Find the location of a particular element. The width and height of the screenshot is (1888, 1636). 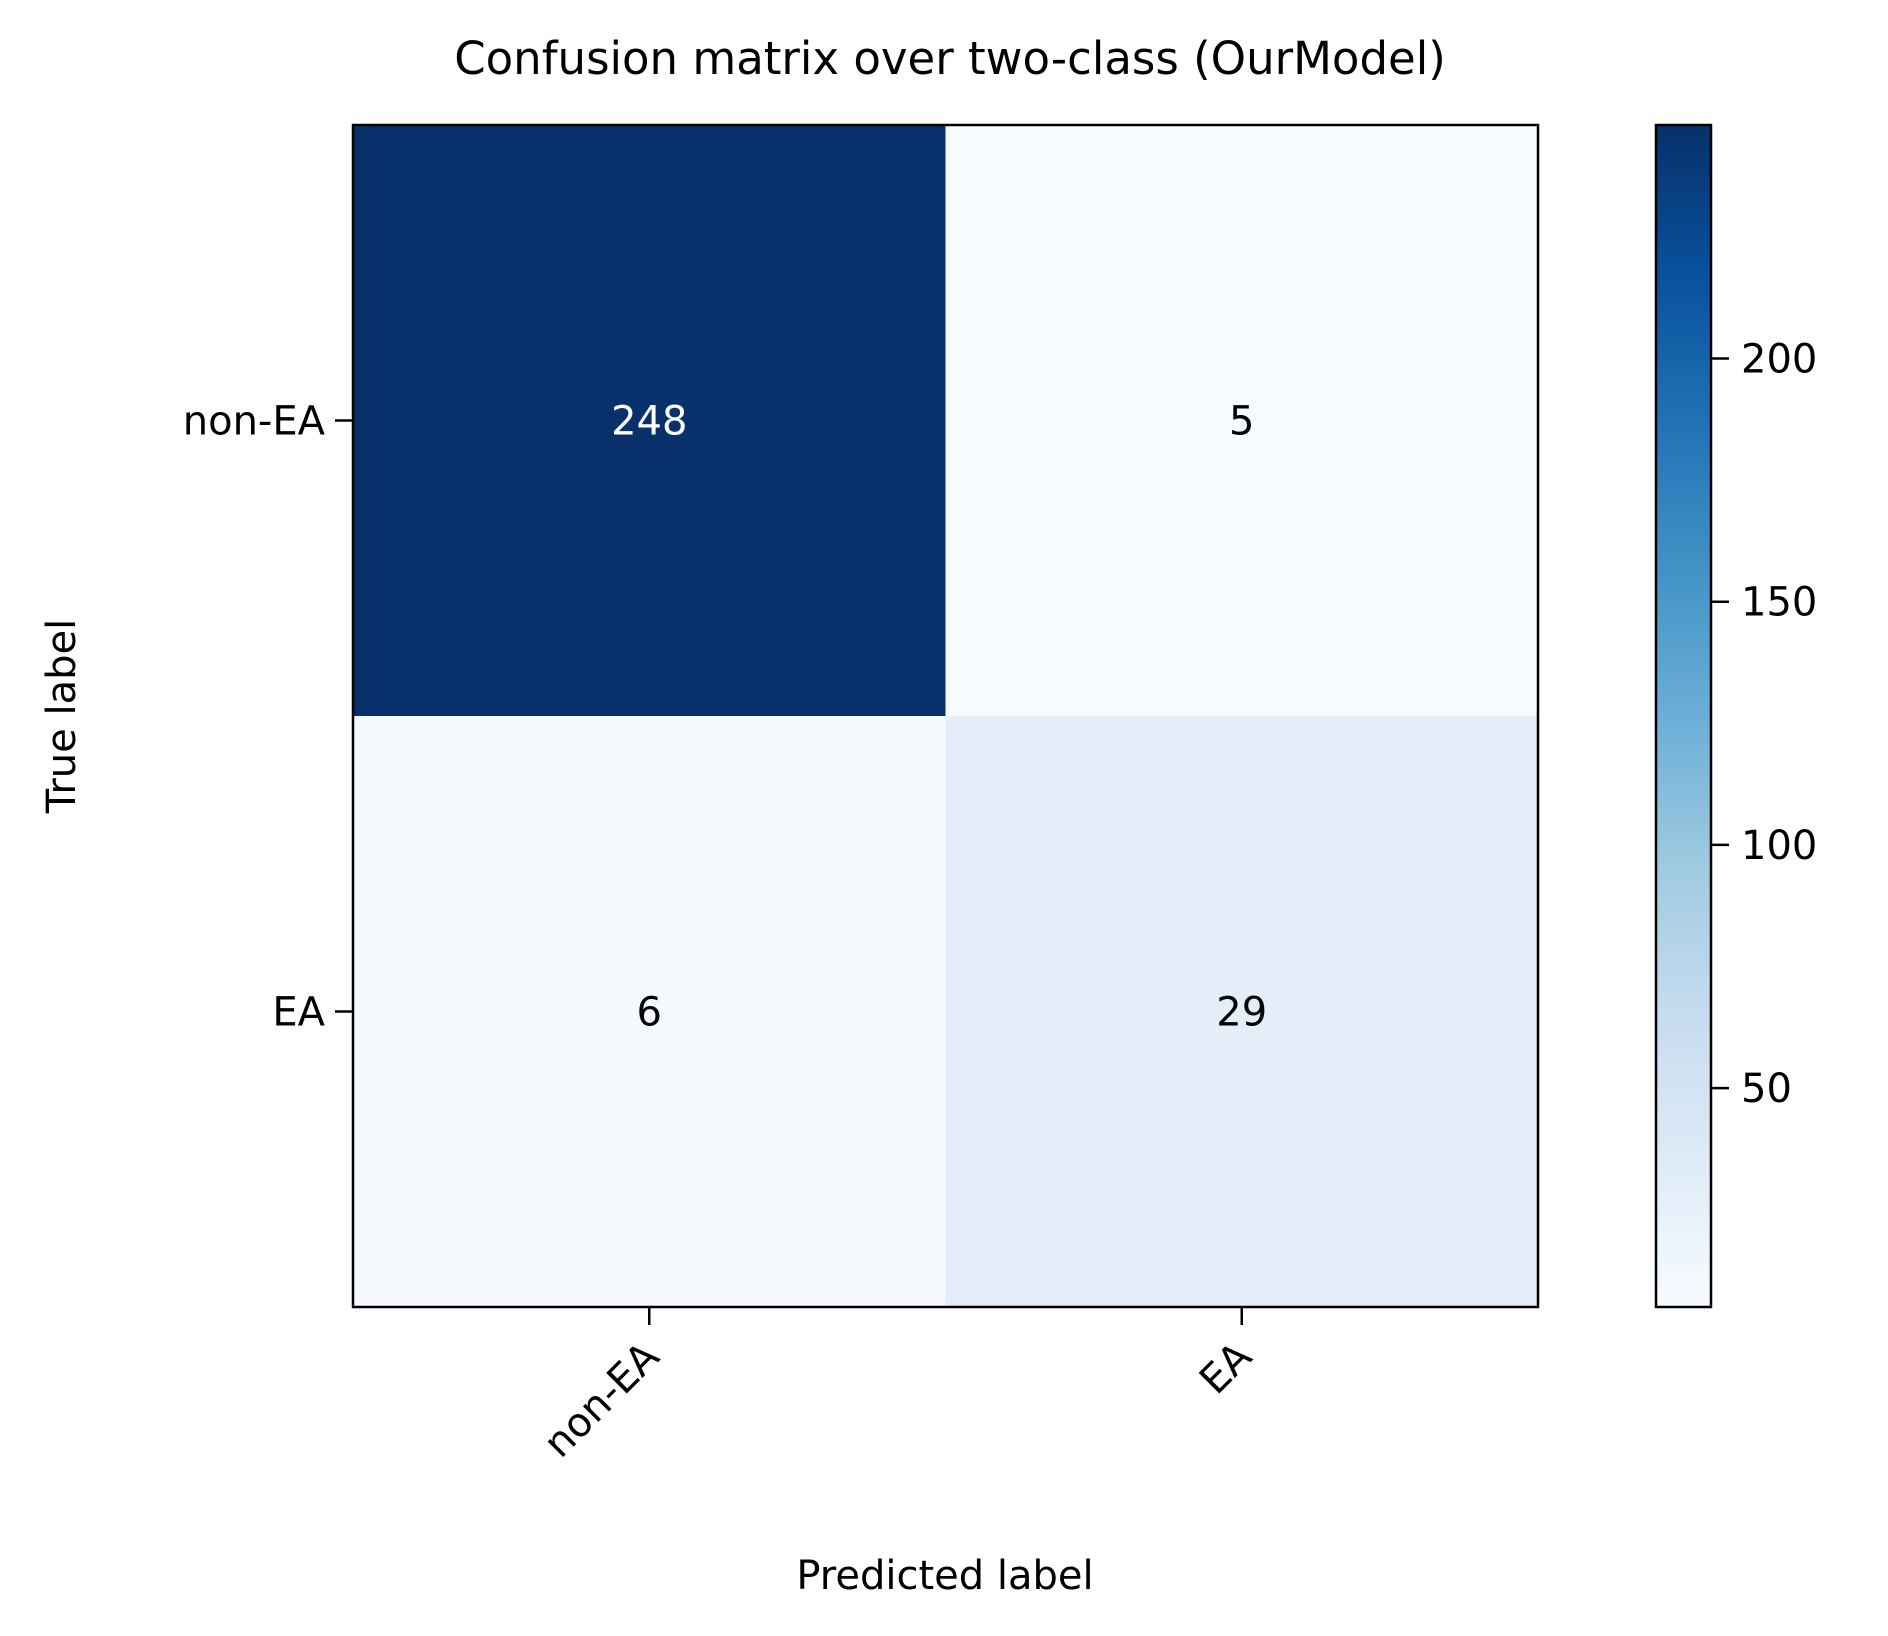

cell-value-label: 29 is located at coordinates (1241, 1013).